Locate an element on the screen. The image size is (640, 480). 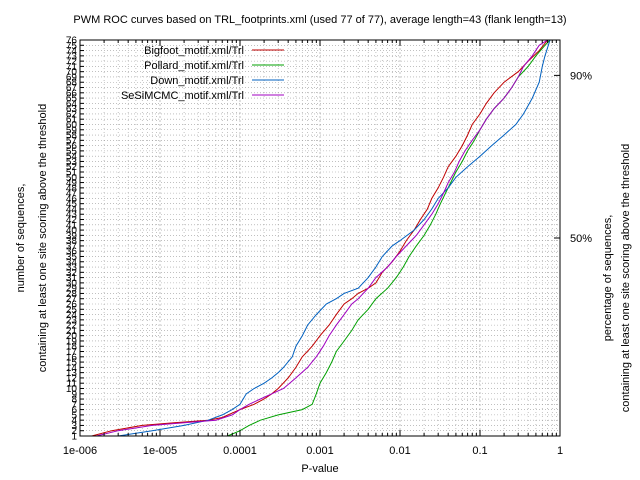
y-tick-label: 35 is located at coordinates (72, 257).